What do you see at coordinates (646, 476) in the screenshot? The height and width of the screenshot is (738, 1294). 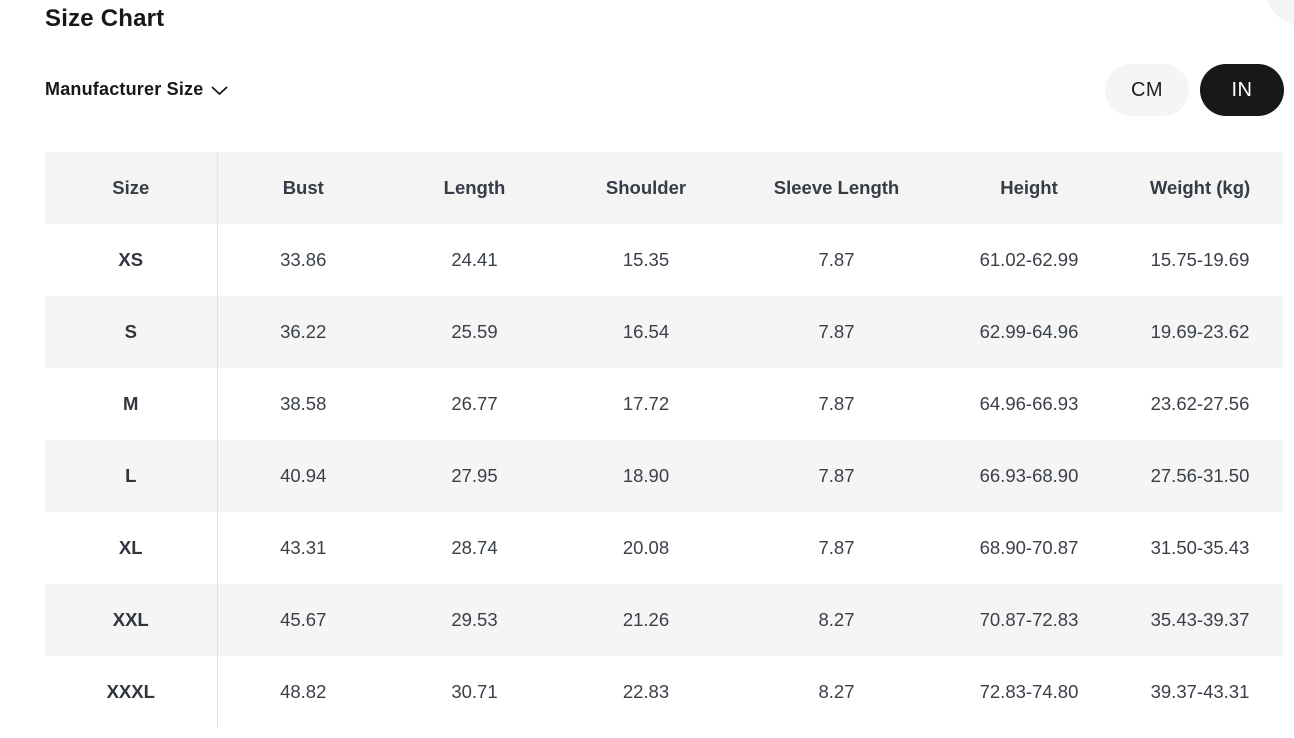 I see `measurement-cell: 18.90` at bounding box center [646, 476].